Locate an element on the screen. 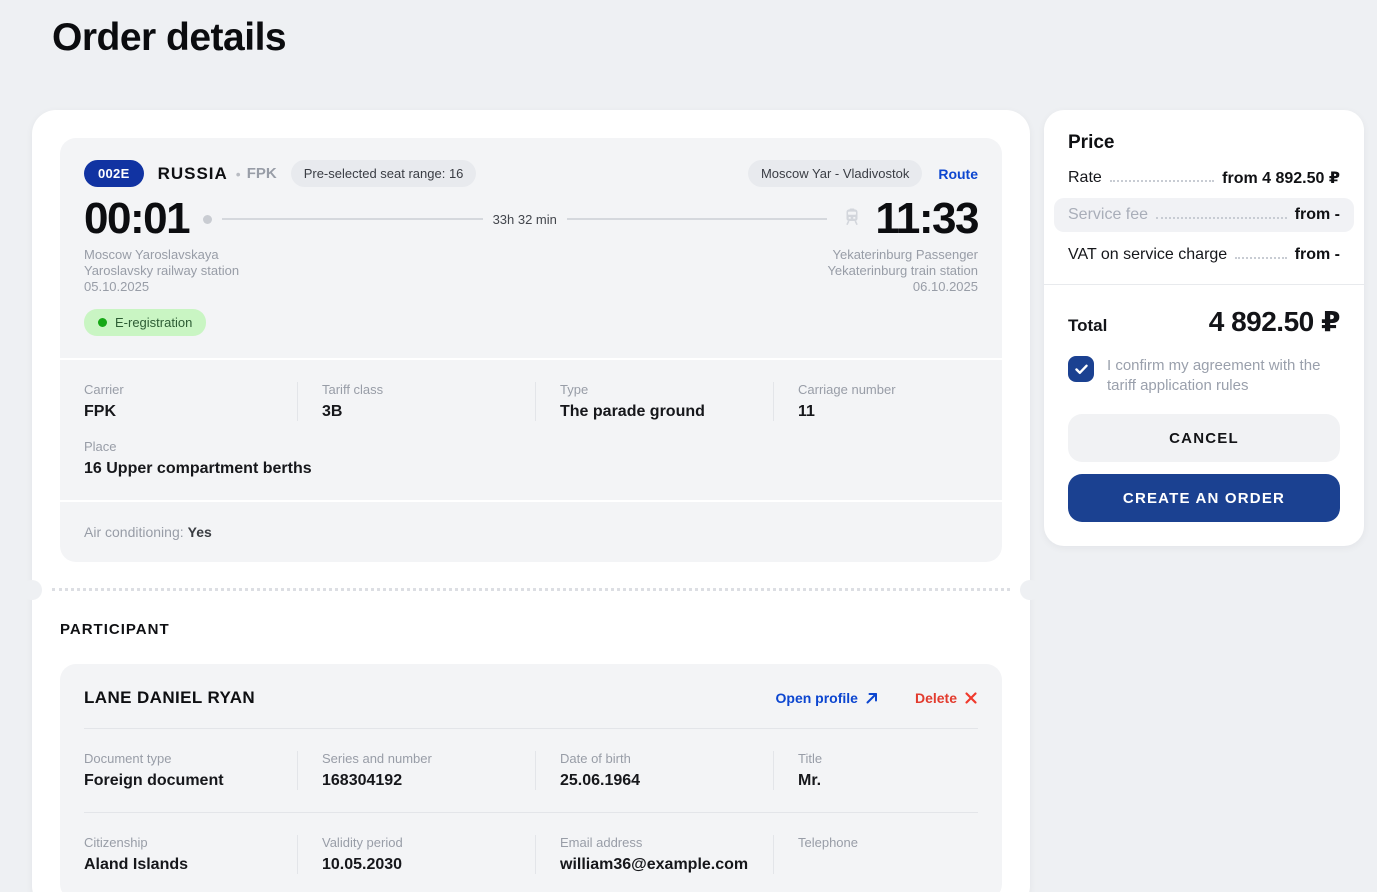  create-order-button: CREATE AN ORDER is located at coordinates (1204, 498).